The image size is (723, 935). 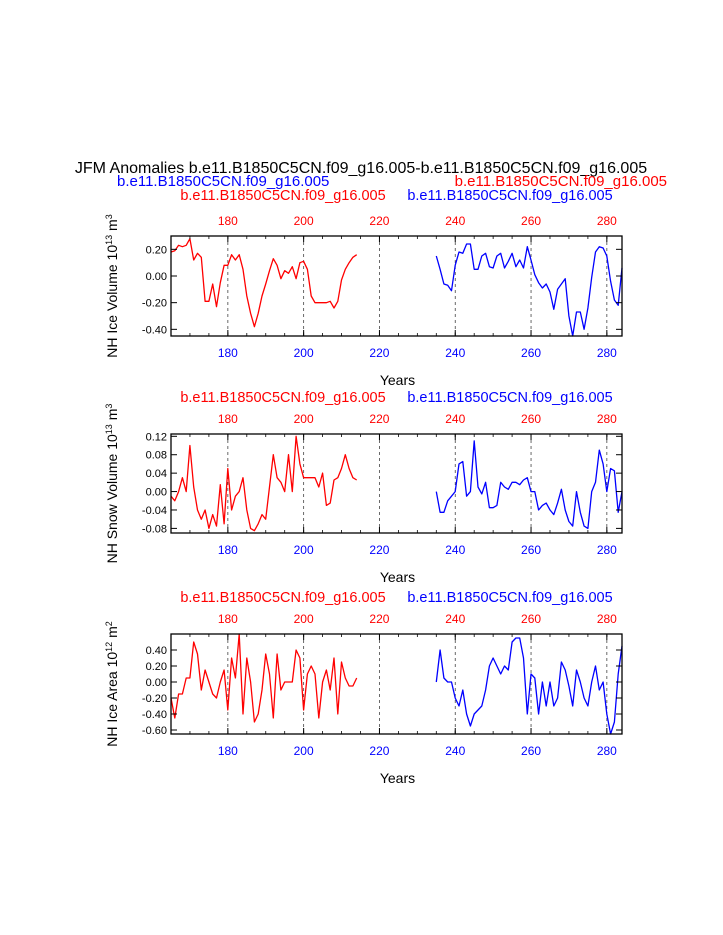 I want to click on y-axis-label-text: NH Ice Area 10, so click(x=112, y=699).